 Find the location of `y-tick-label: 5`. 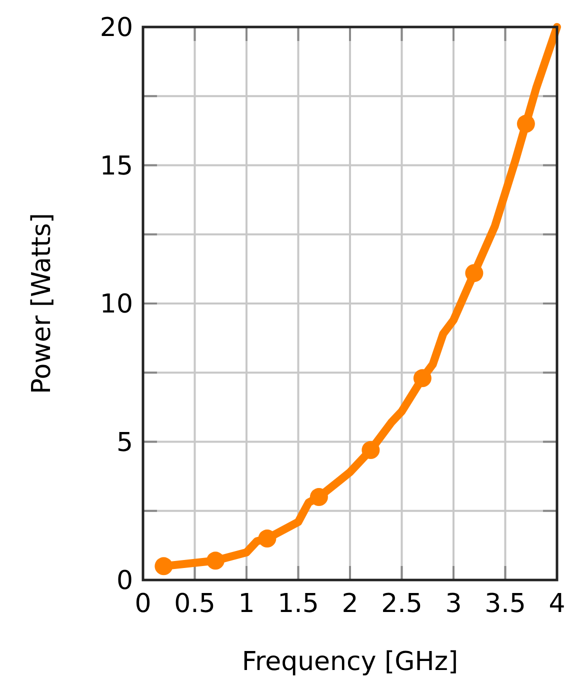

y-tick-label: 5 is located at coordinates (124, 443).